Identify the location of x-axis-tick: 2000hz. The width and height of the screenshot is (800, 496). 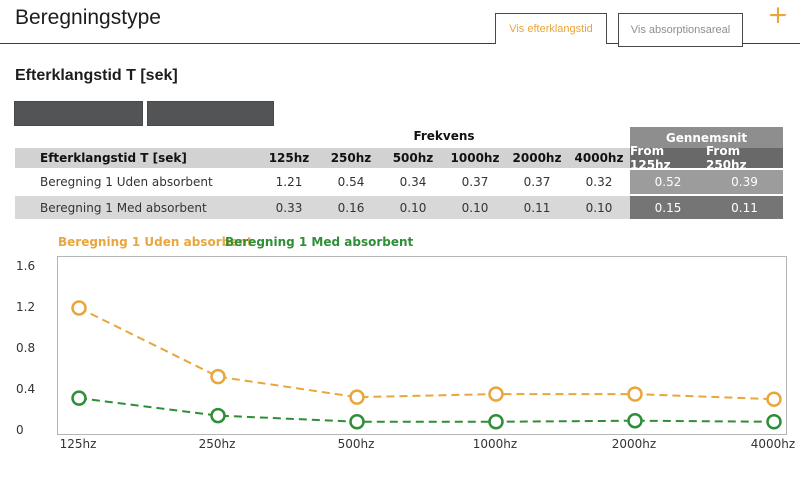
(634, 444).